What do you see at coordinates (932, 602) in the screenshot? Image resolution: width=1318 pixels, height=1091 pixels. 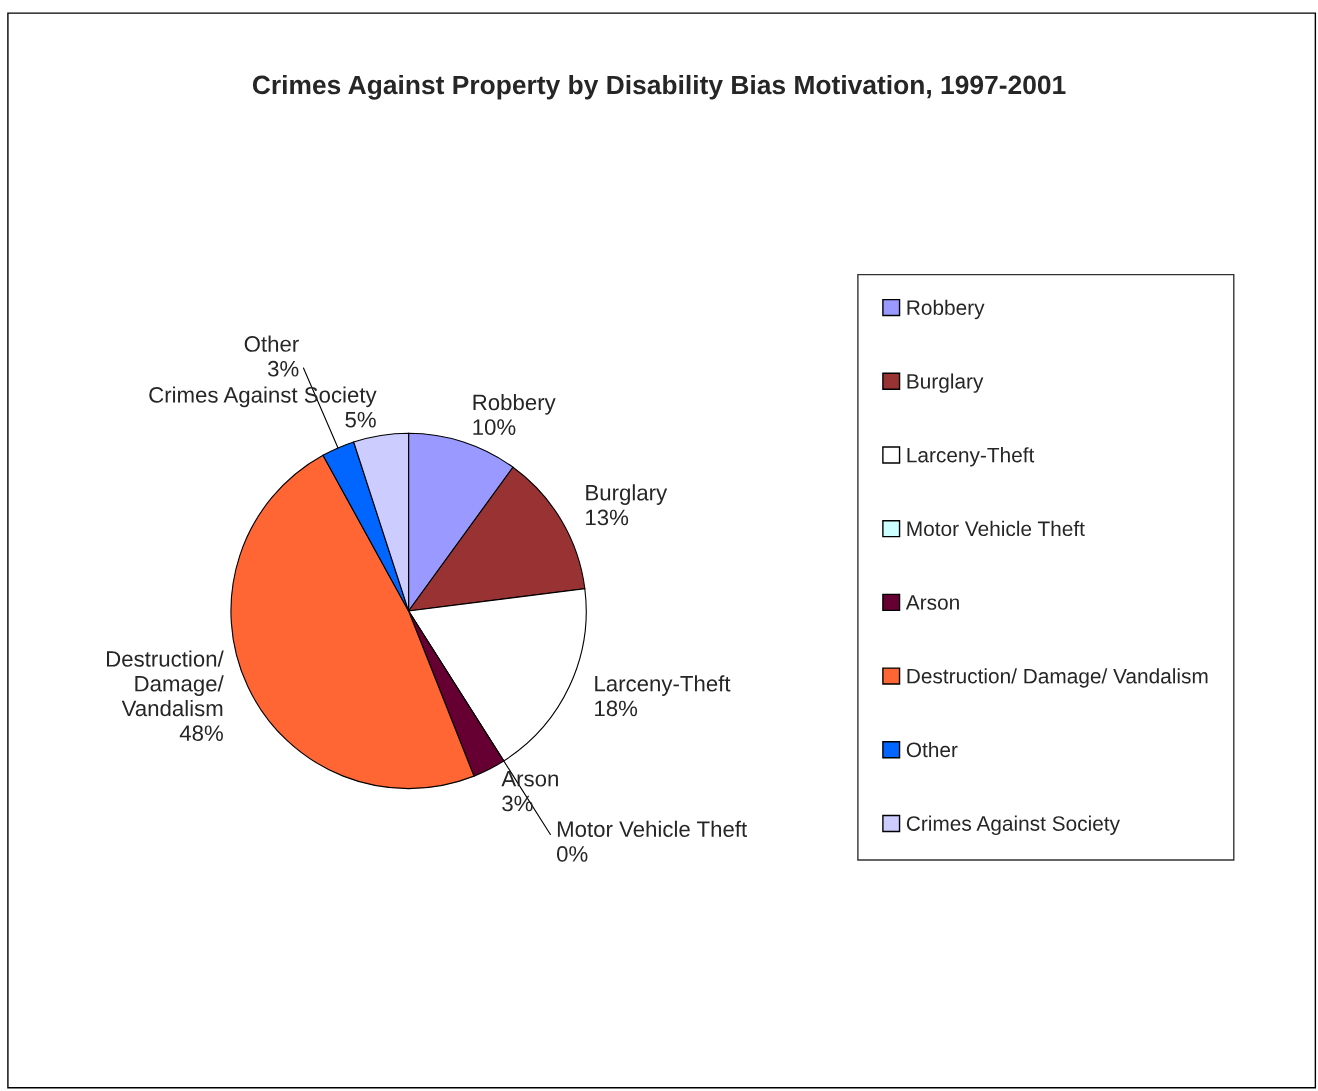 I see `legend-label: Arson` at bounding box center [932, 602].